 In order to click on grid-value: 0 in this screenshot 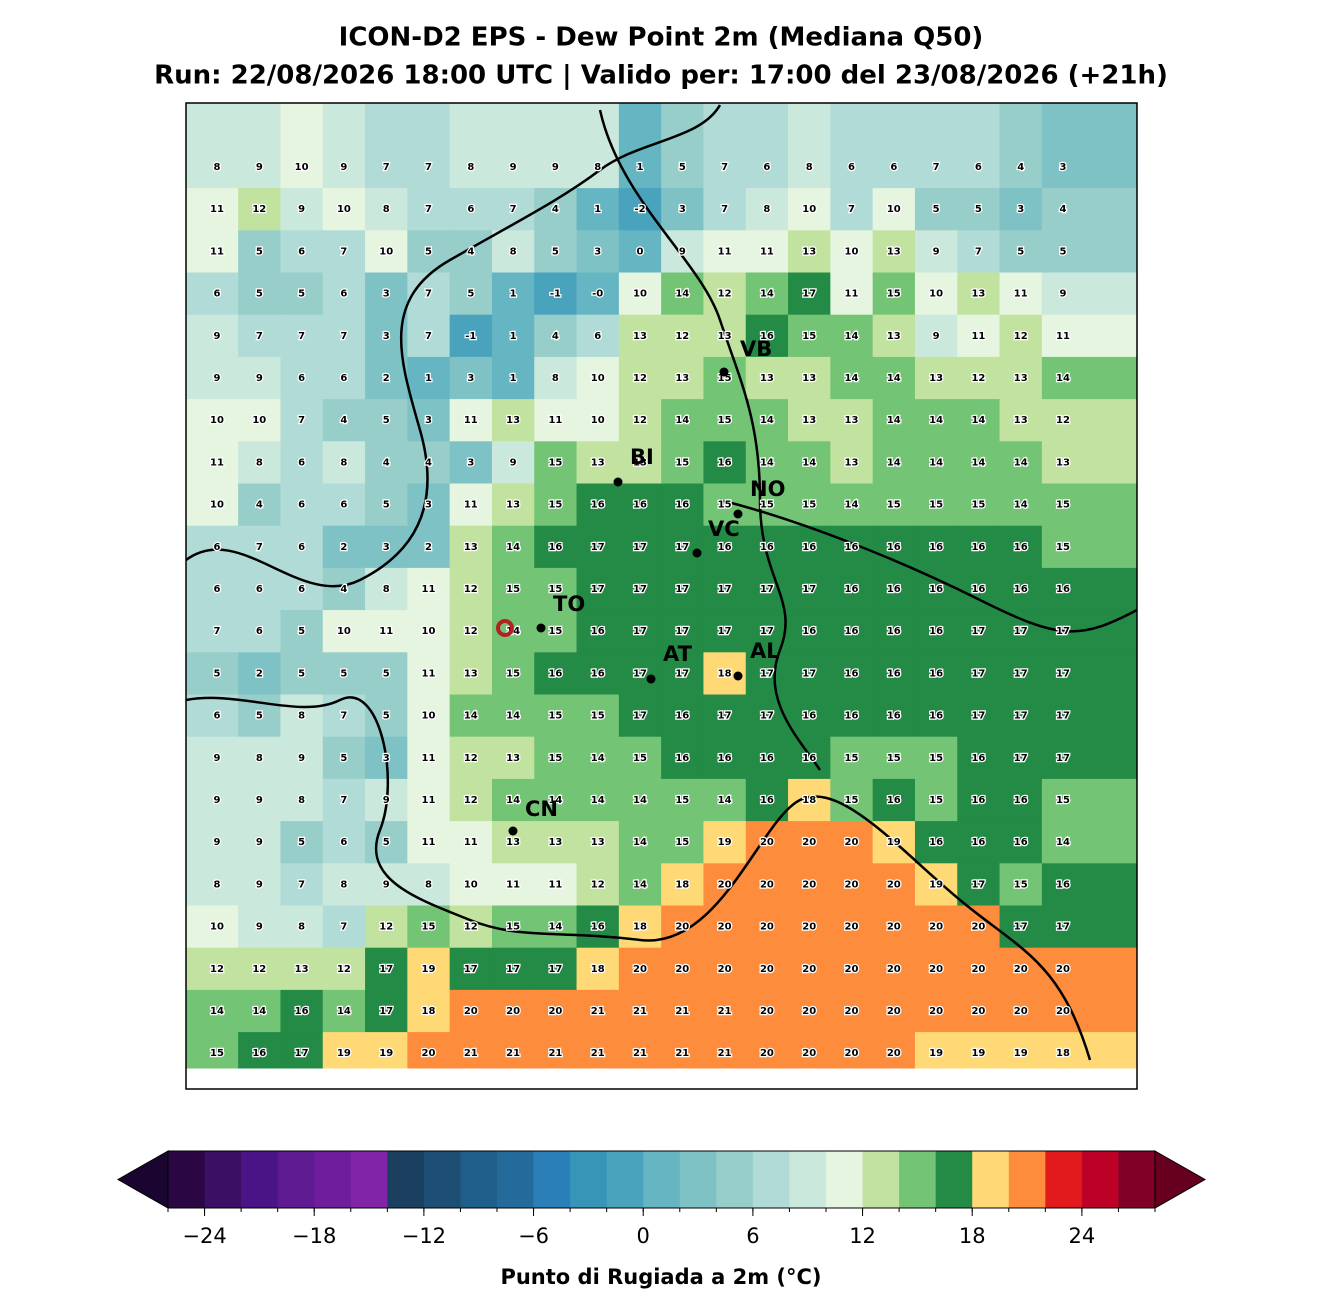, I will do `click(640, 251)`.